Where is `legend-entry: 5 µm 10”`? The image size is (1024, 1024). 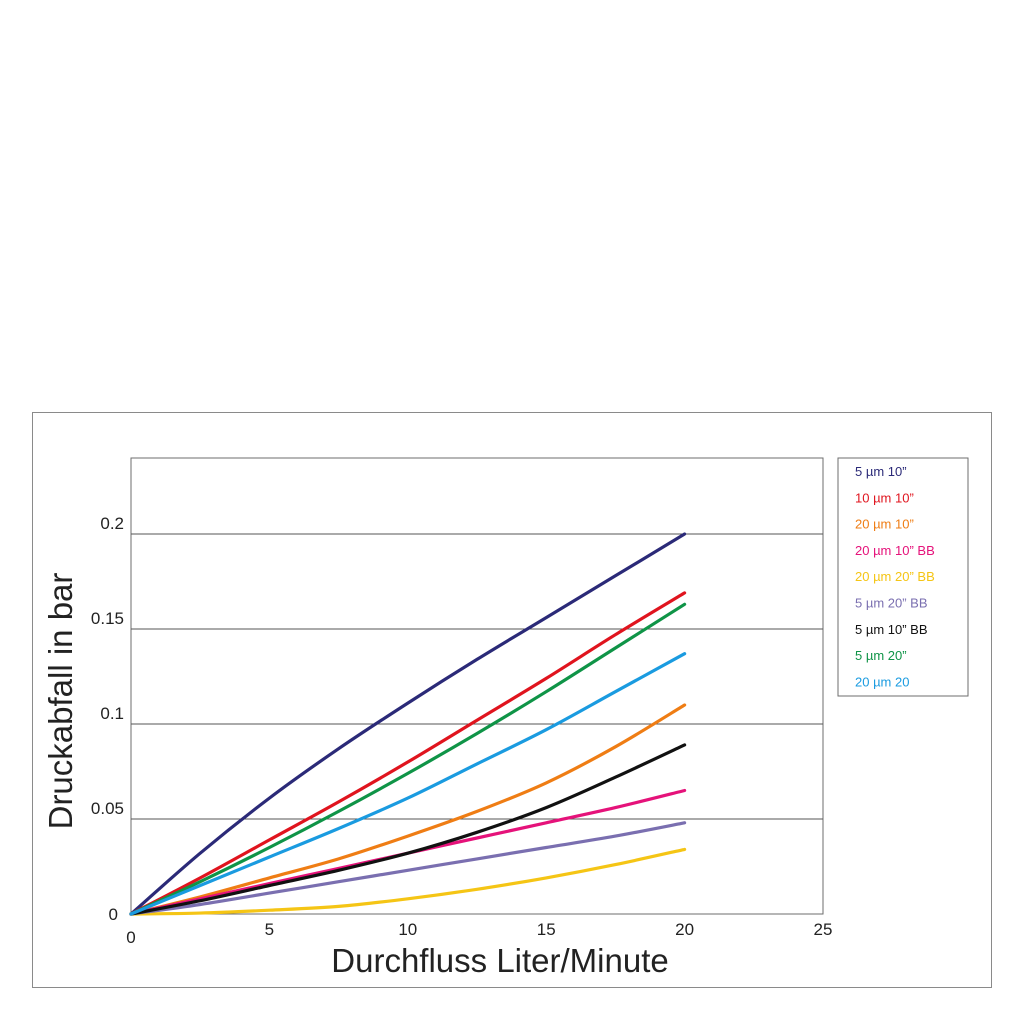
legend-entry: 5 µm 10” is located at coordinates (881, 471).